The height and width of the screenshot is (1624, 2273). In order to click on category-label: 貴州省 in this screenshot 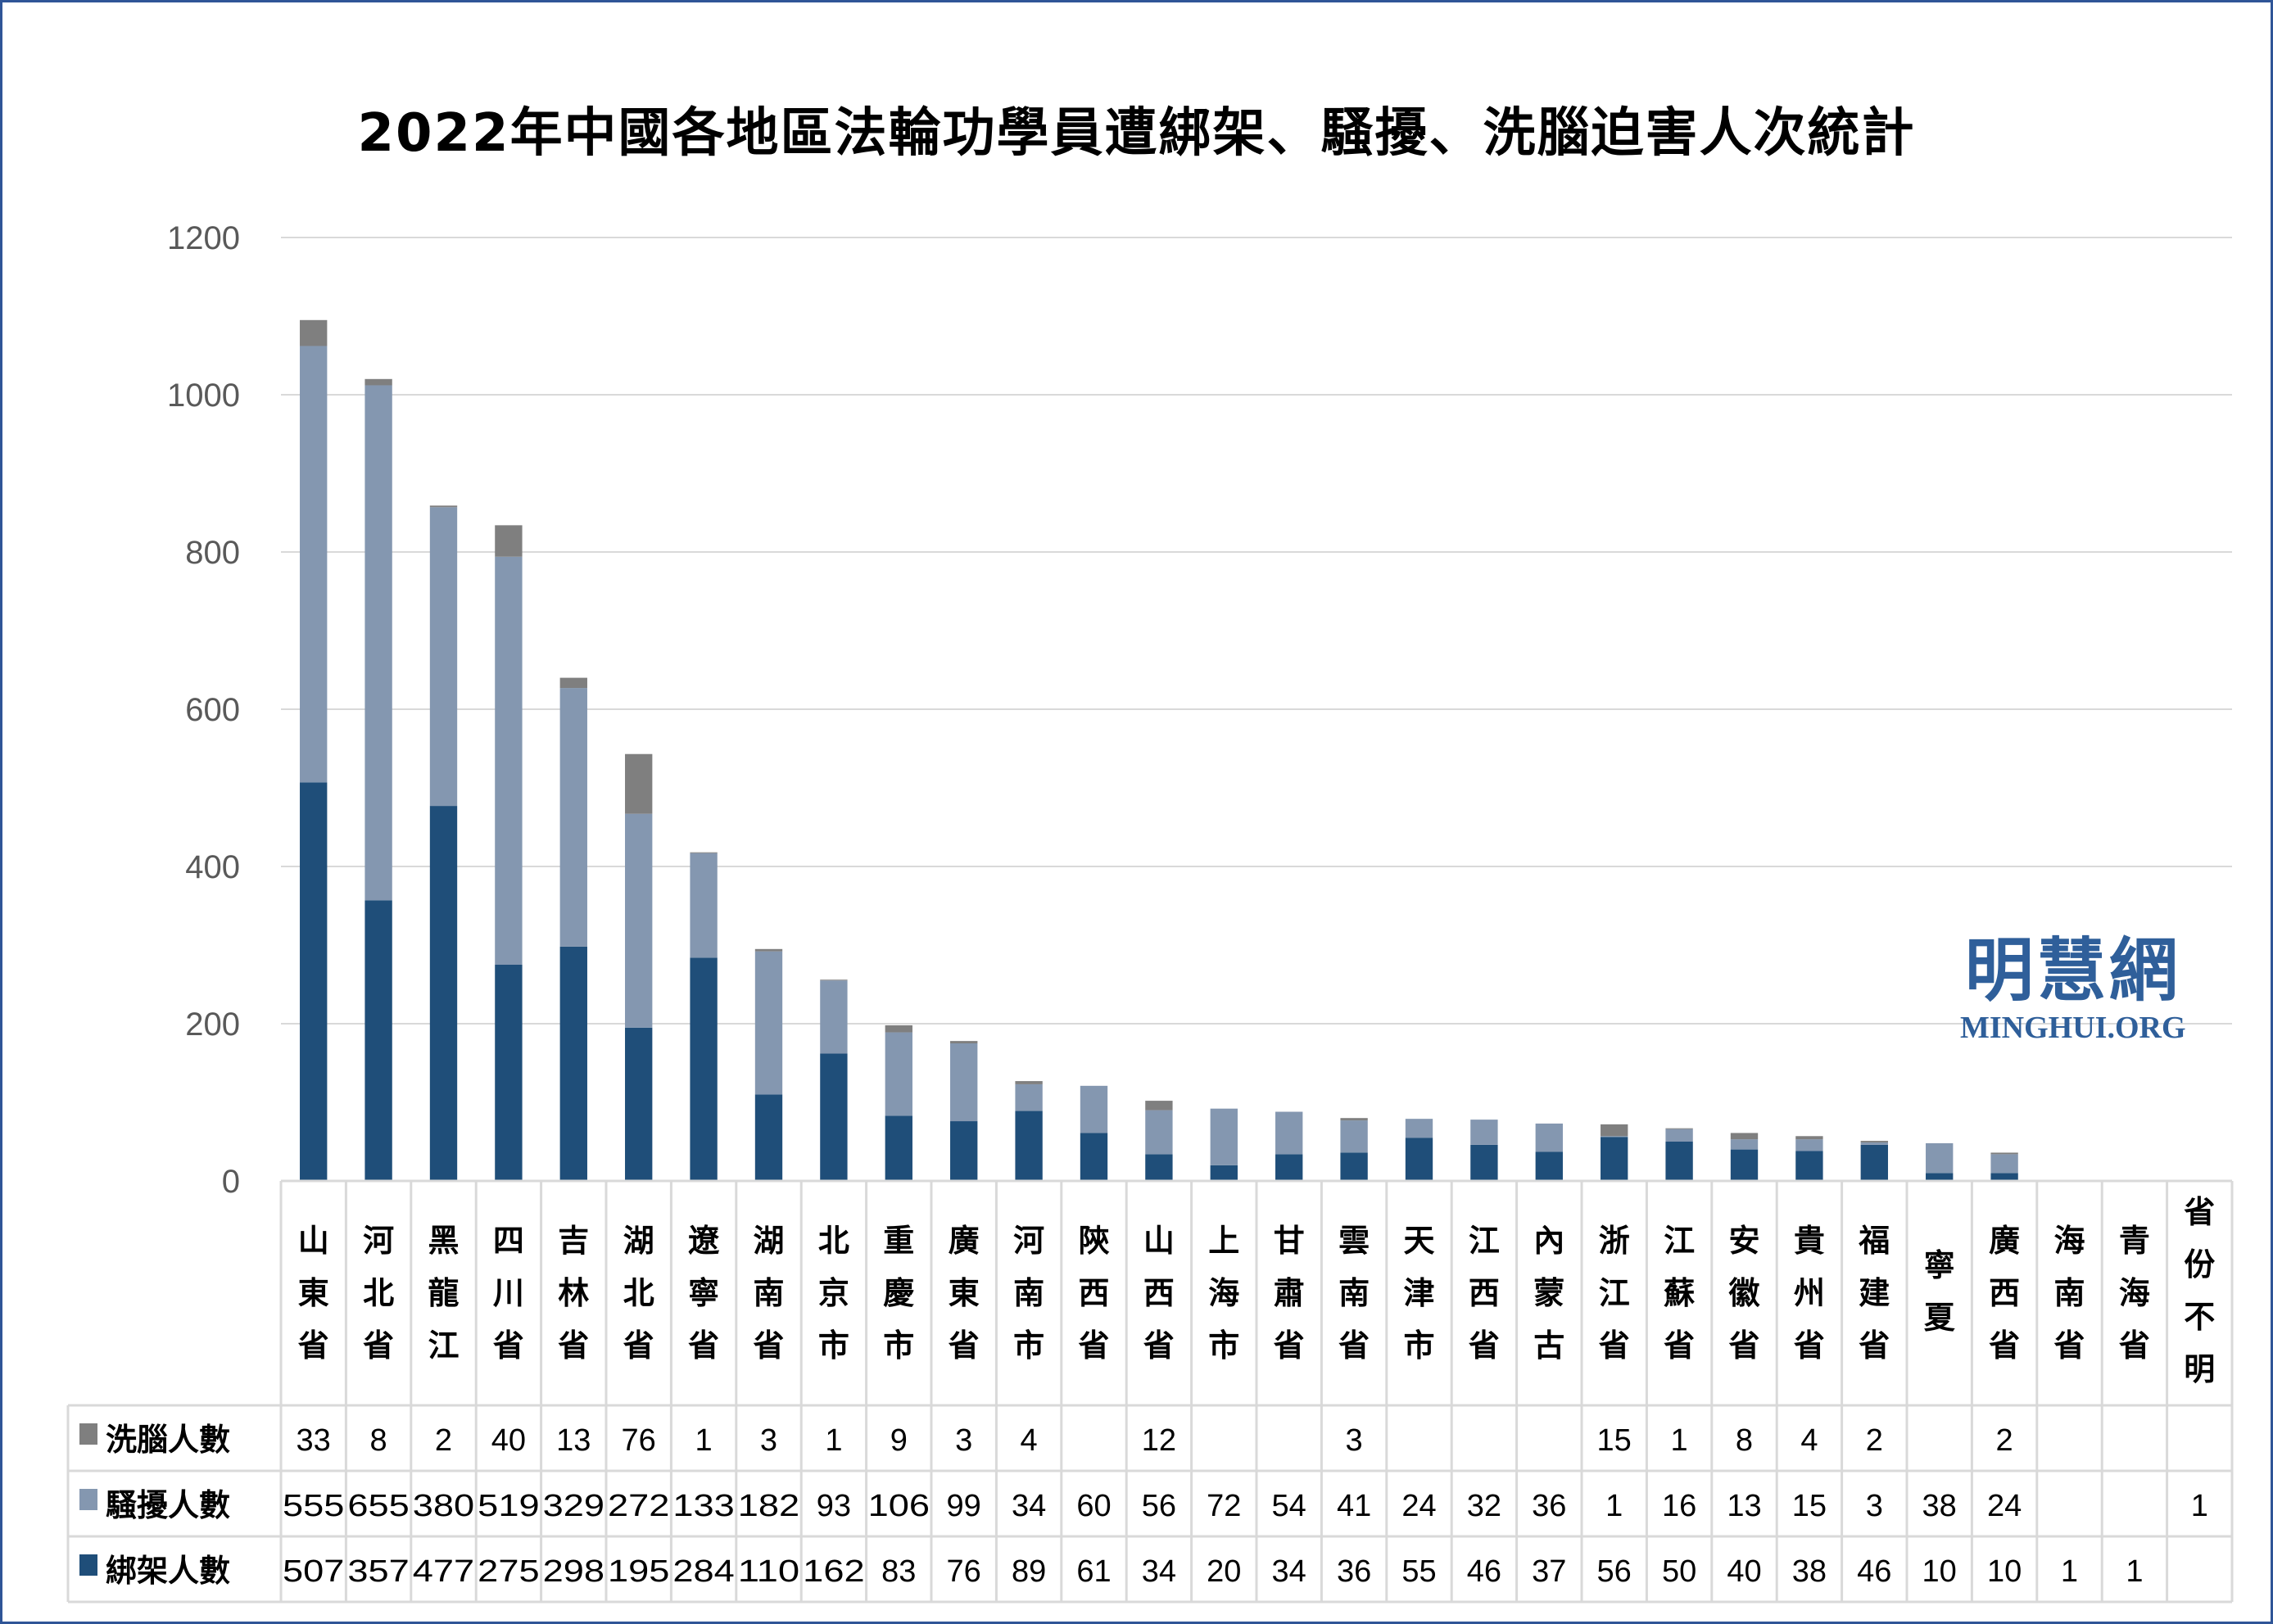, I will do `click(1809, 1293)`.